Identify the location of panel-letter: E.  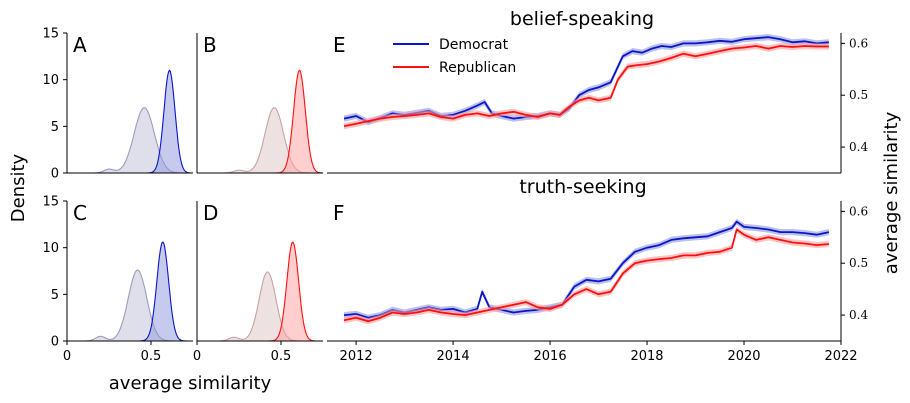
(339, 45).